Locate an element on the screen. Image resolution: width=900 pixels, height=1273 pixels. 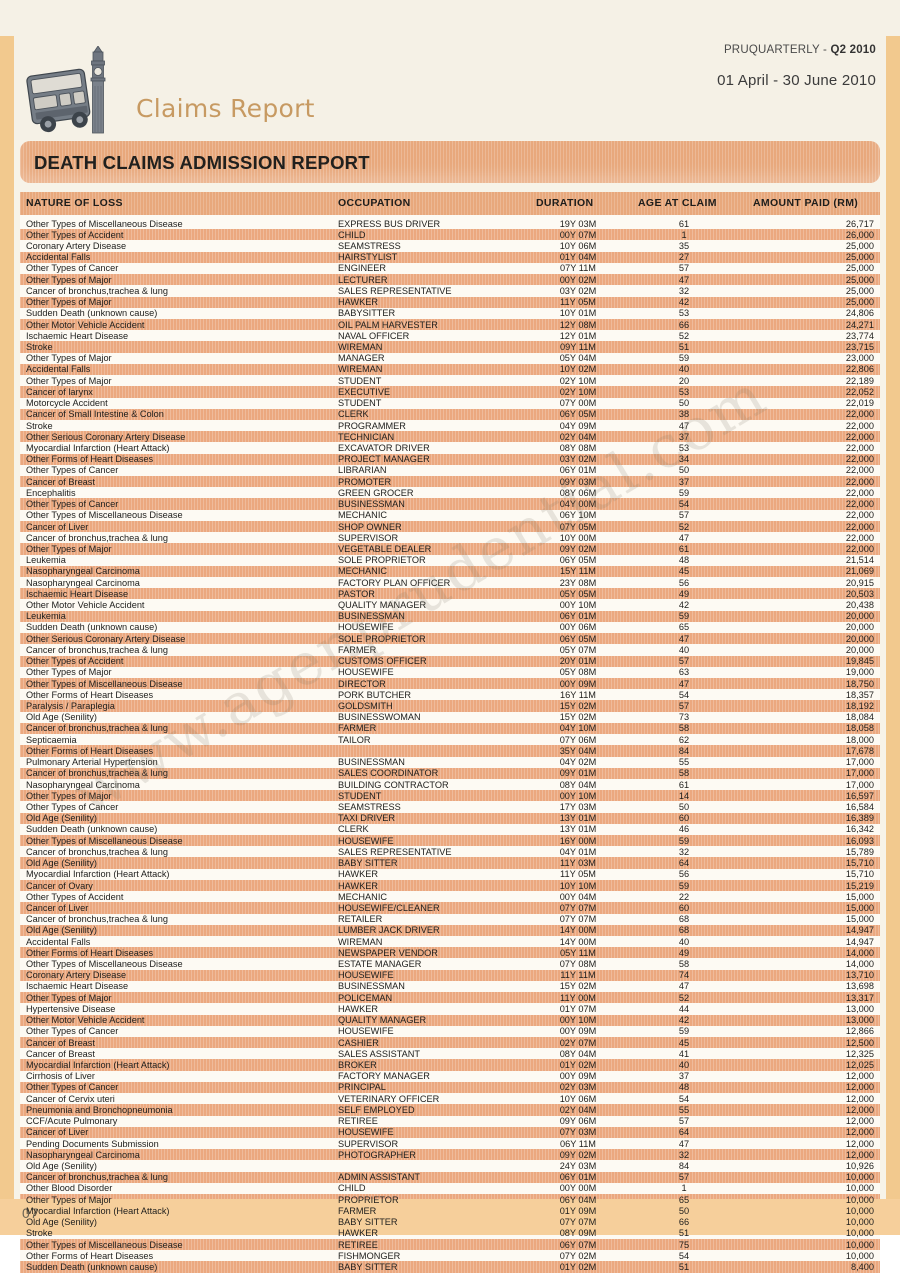
cell-age-at-claim: 54 is located at coordinates (684, 694).